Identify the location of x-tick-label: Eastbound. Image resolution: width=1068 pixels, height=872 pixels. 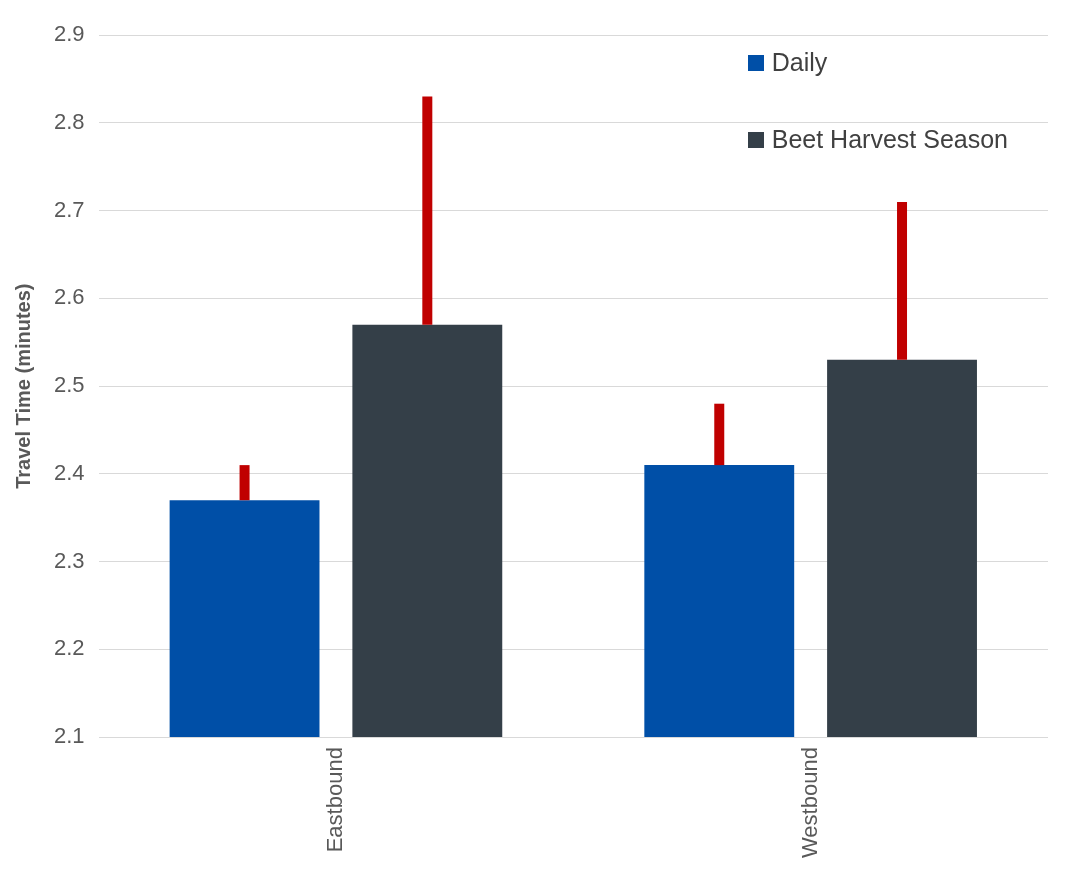
(334, 800).